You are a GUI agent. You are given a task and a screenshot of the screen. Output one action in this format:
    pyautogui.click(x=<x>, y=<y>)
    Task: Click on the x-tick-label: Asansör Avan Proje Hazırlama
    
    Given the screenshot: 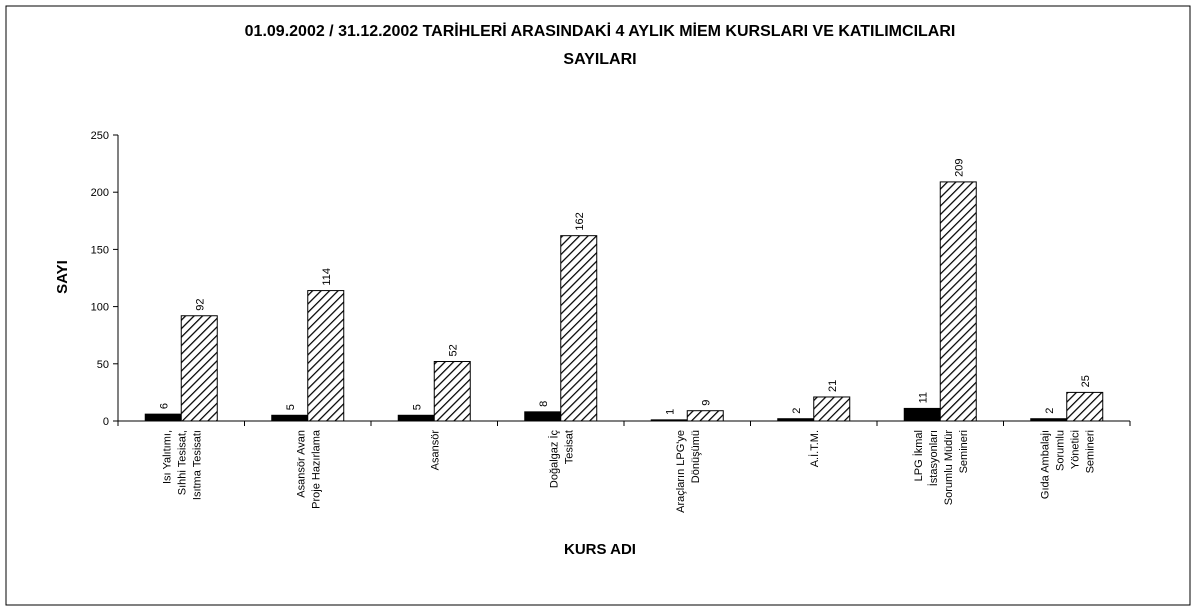 What is the action you would take?
    pyautogui.click(x=308, y=469)
    